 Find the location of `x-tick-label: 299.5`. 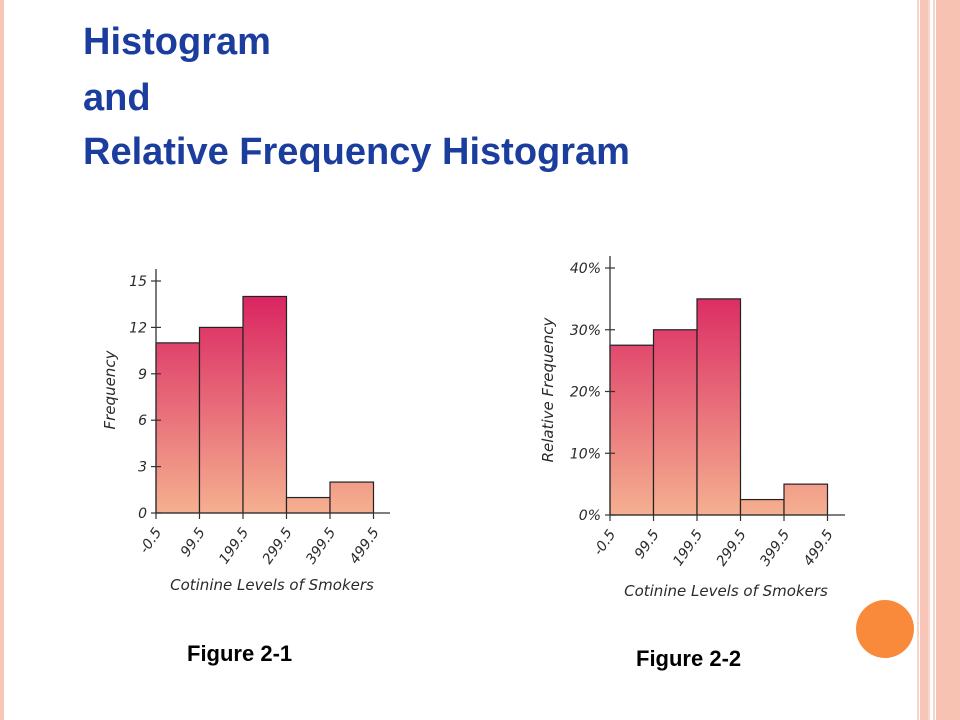

x-tick-label: 299.5 is located at coordinates (732, 548).